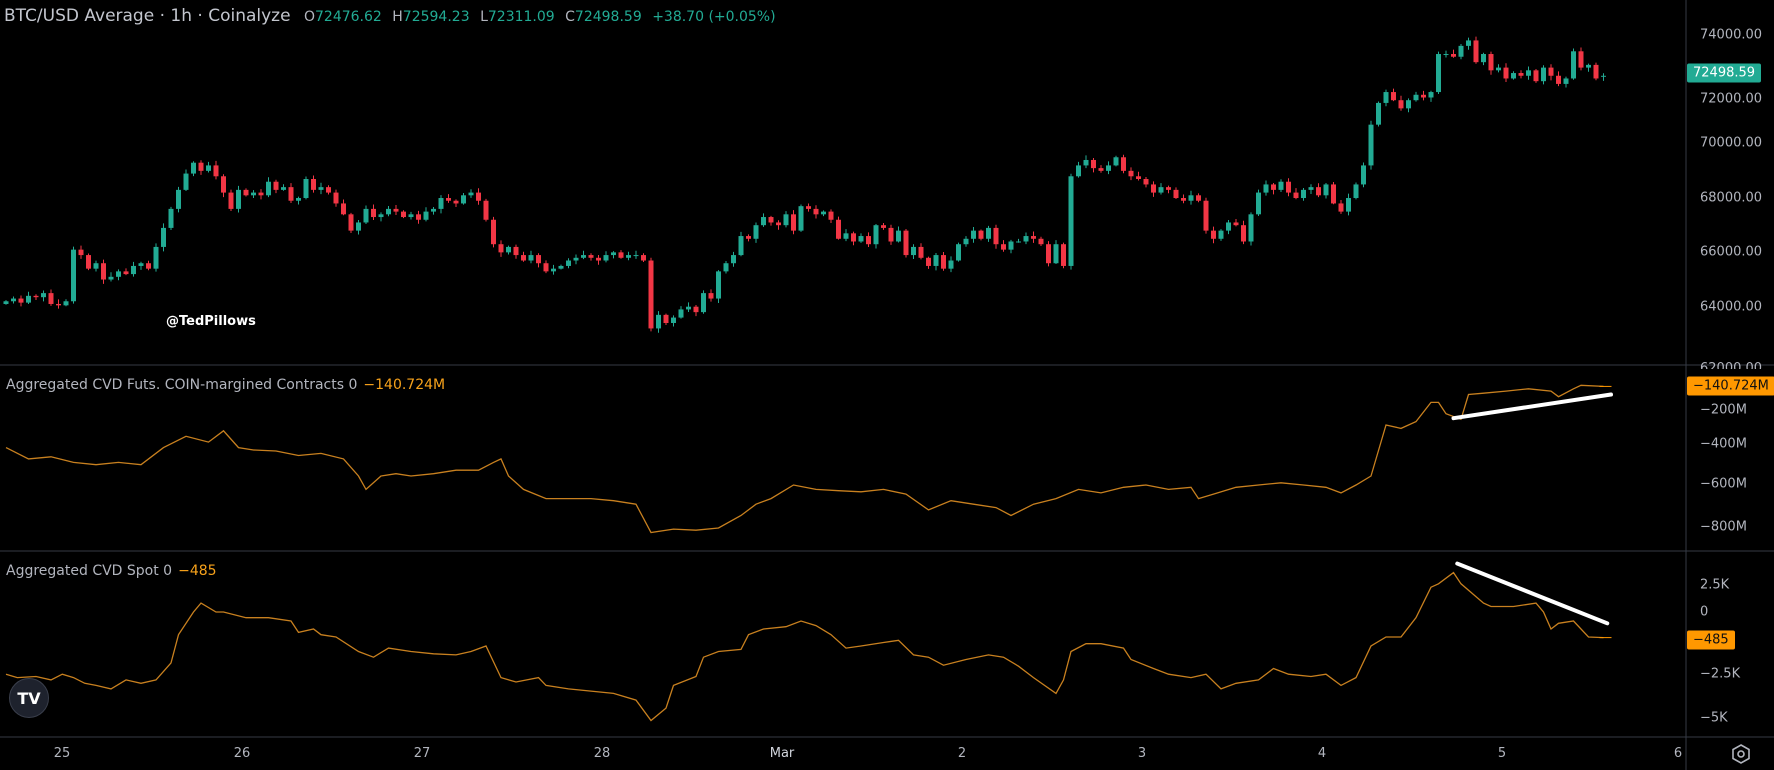  Describe the element at coordinates (1715, 585) in the screenshot. I see `spot-tick: 2.5K` at that location.